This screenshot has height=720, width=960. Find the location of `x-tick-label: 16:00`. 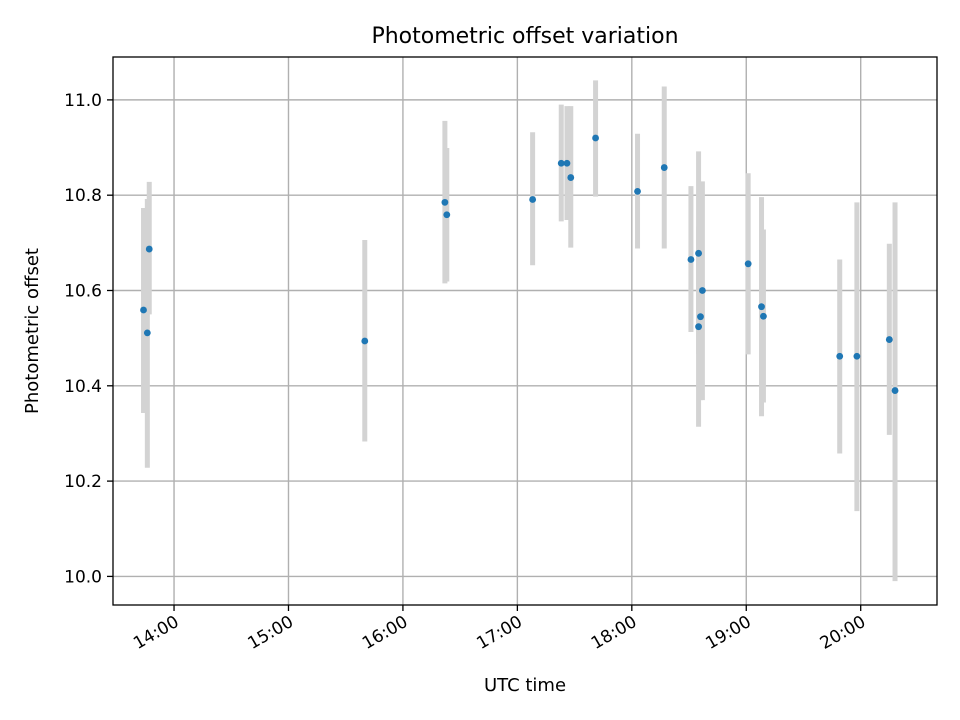

x-tick-label: 16:00 is located at coordinates (385, 633).